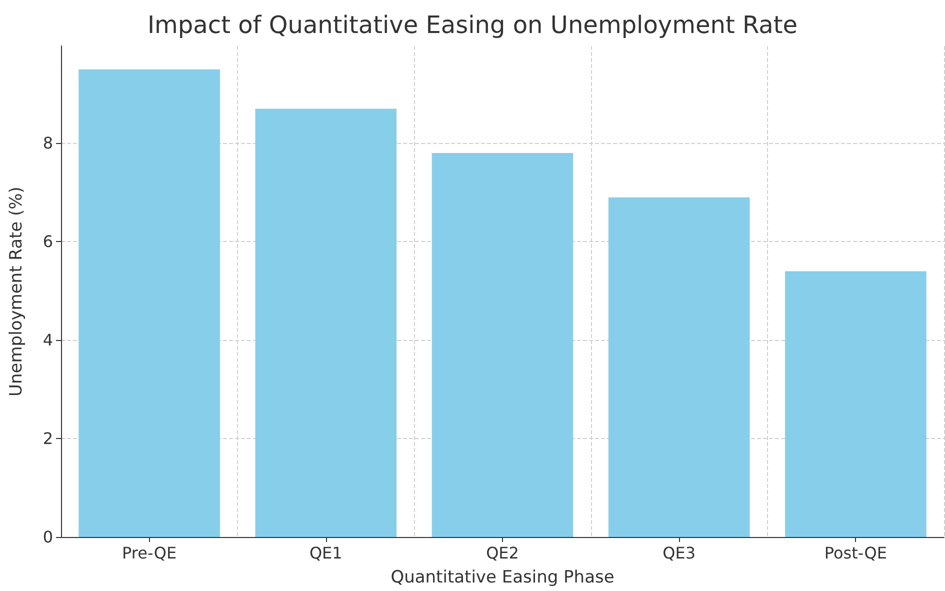 The image size is (945, 591). Describe the element at coordinates (47, 537) in the screenshot. I see `y-tick-label: 0` at that location.